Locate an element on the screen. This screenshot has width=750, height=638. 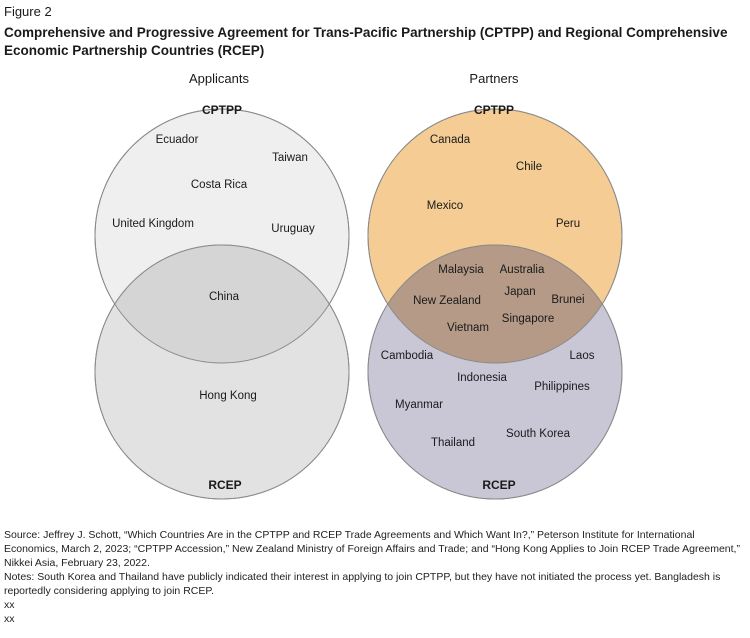
partners-rcep-label: RCEP is located at coordinates (498, 485).